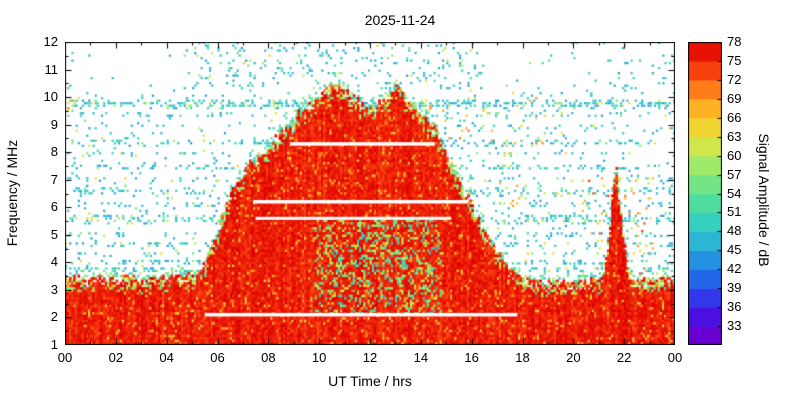 This screenshot has width=800, height=400. Describe the element at coordinates (734, 41) in the screenshot. I see `colorbar-tick-label: 78` at that location.